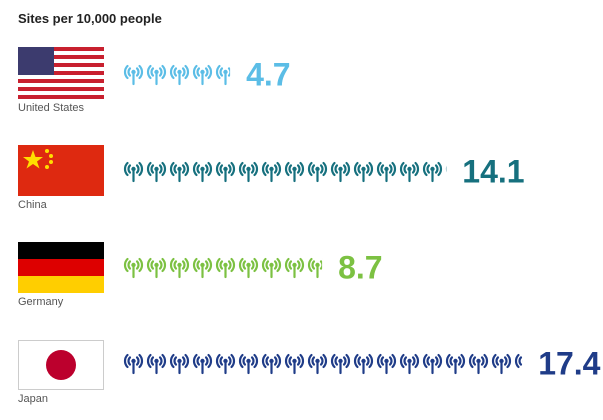  What do you see at coordinates (51, 108) in the screenshot?
I see `country-label: United States` at bounding box center [51, 108].